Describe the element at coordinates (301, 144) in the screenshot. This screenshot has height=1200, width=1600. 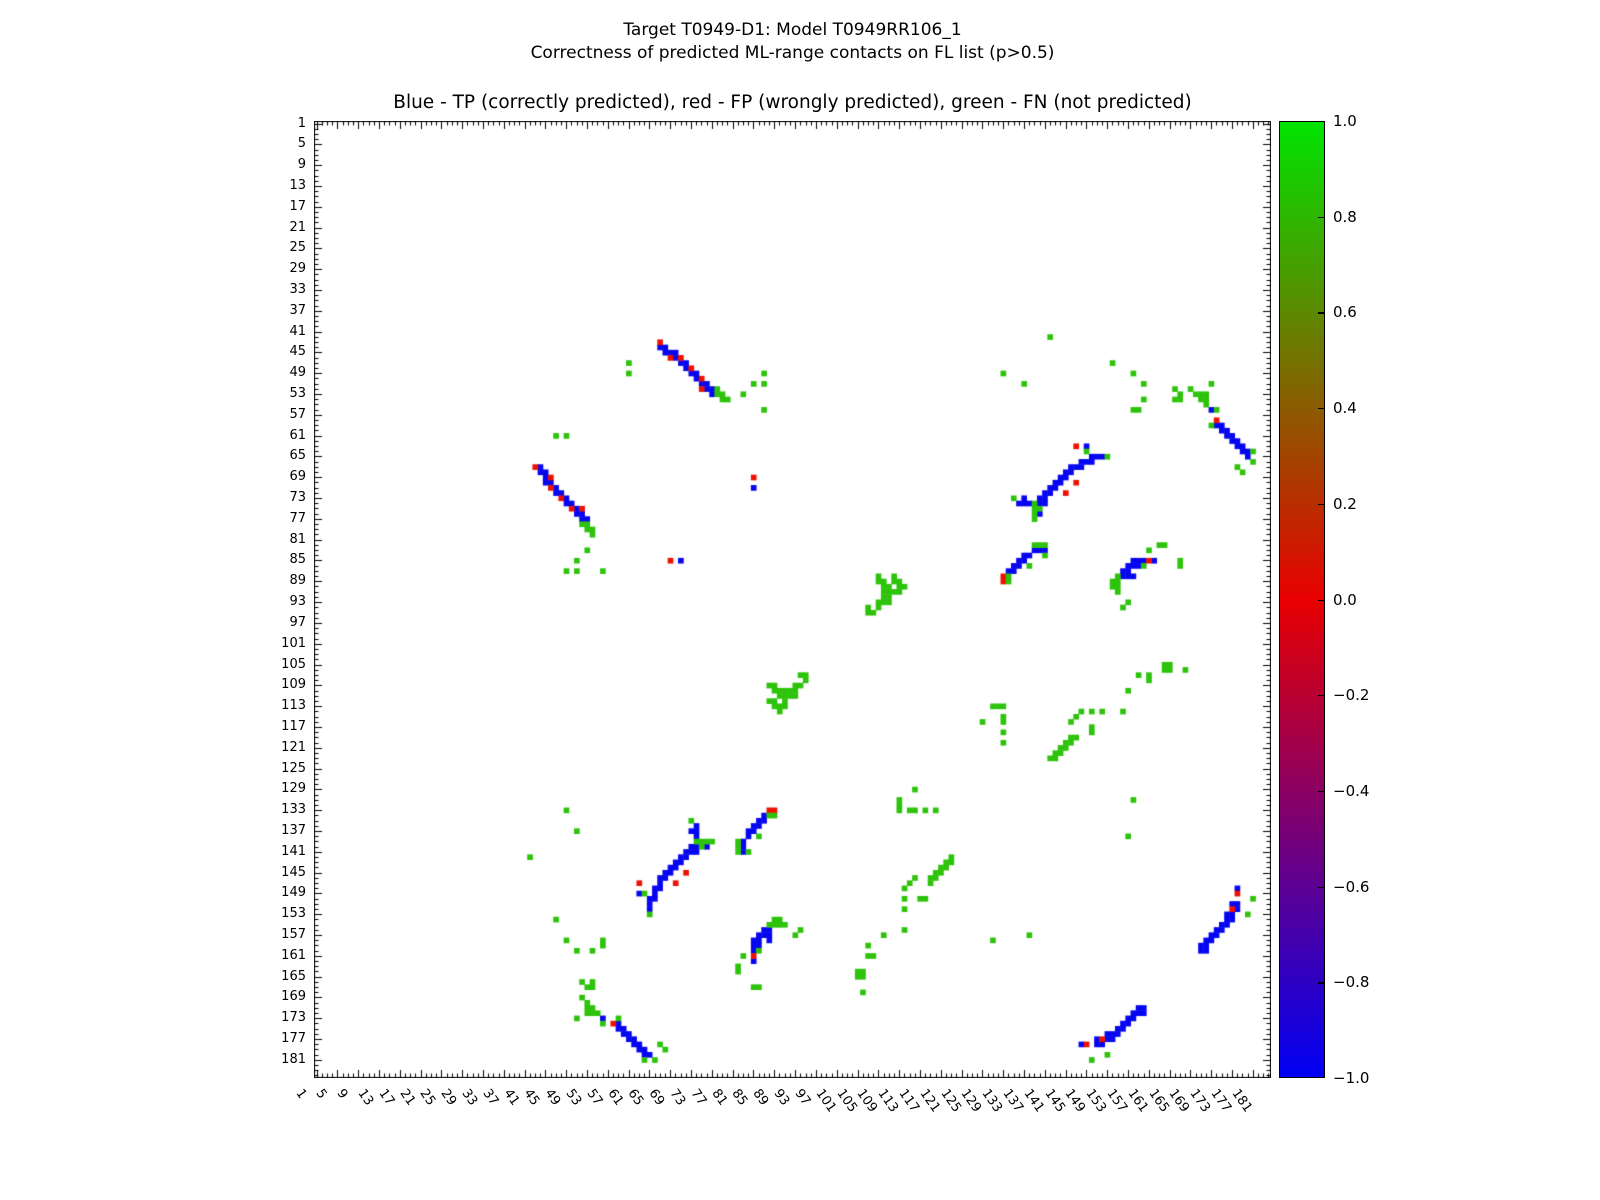
I see `y-tick-label: 5` at that location.